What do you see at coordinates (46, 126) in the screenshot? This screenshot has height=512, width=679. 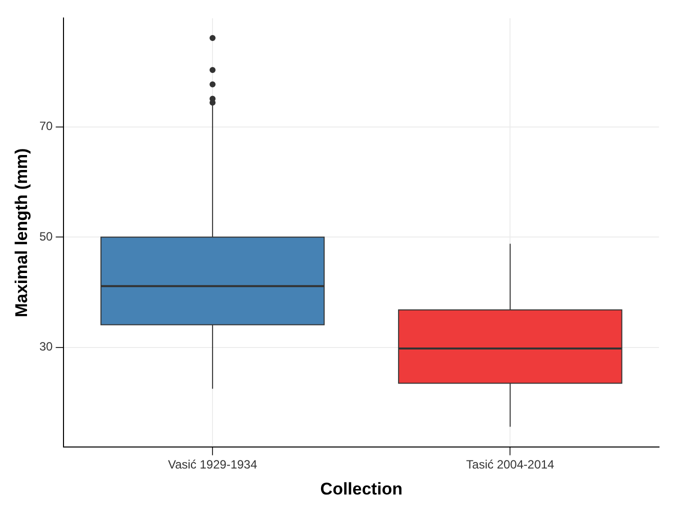 I see `y-tick-label: 70` at bounding box center [46, 126].